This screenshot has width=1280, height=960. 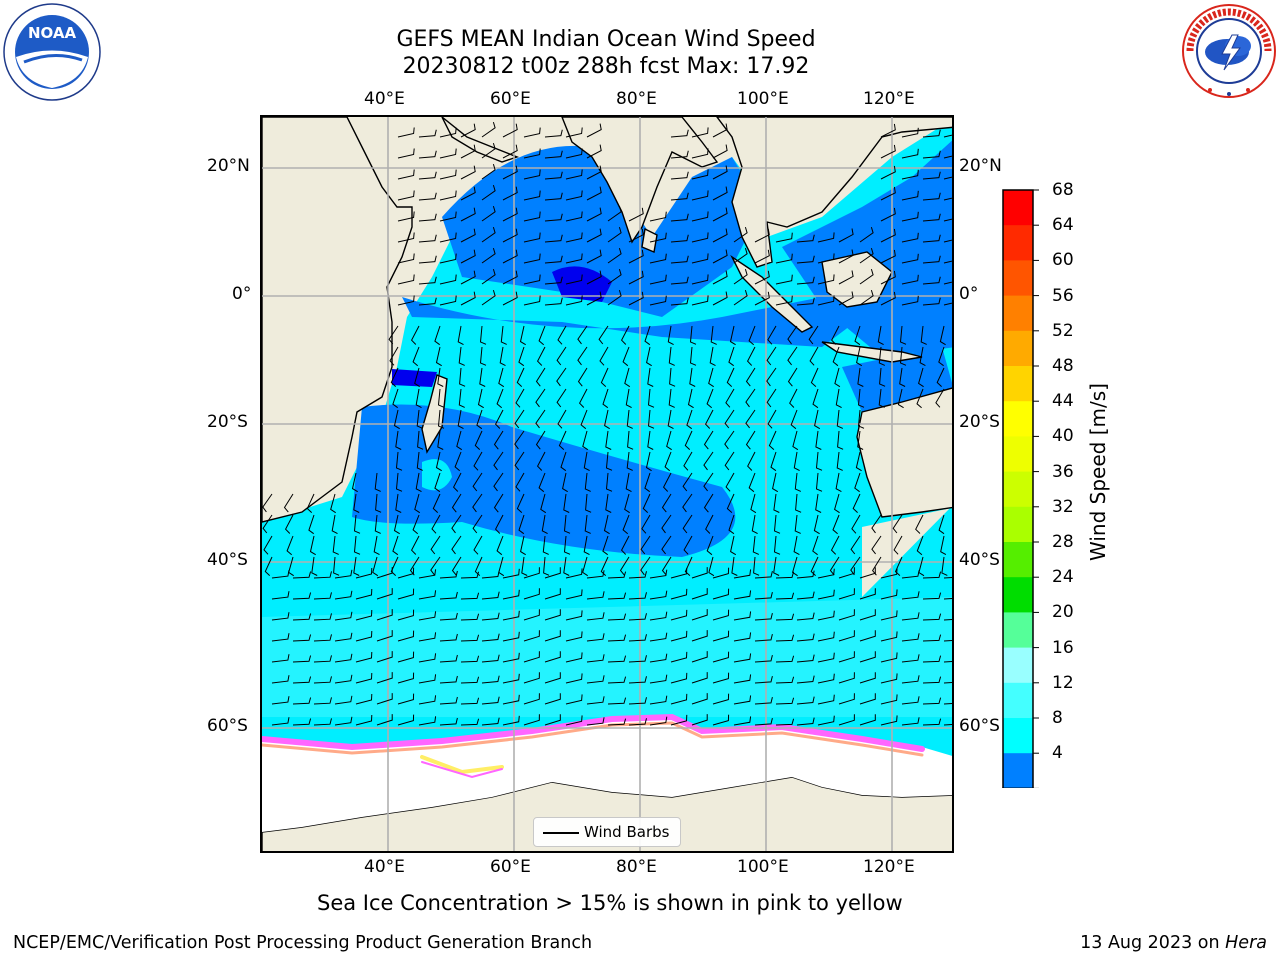 I want to click on colorbar-level-label: 24, so click(x=1063, y=577).